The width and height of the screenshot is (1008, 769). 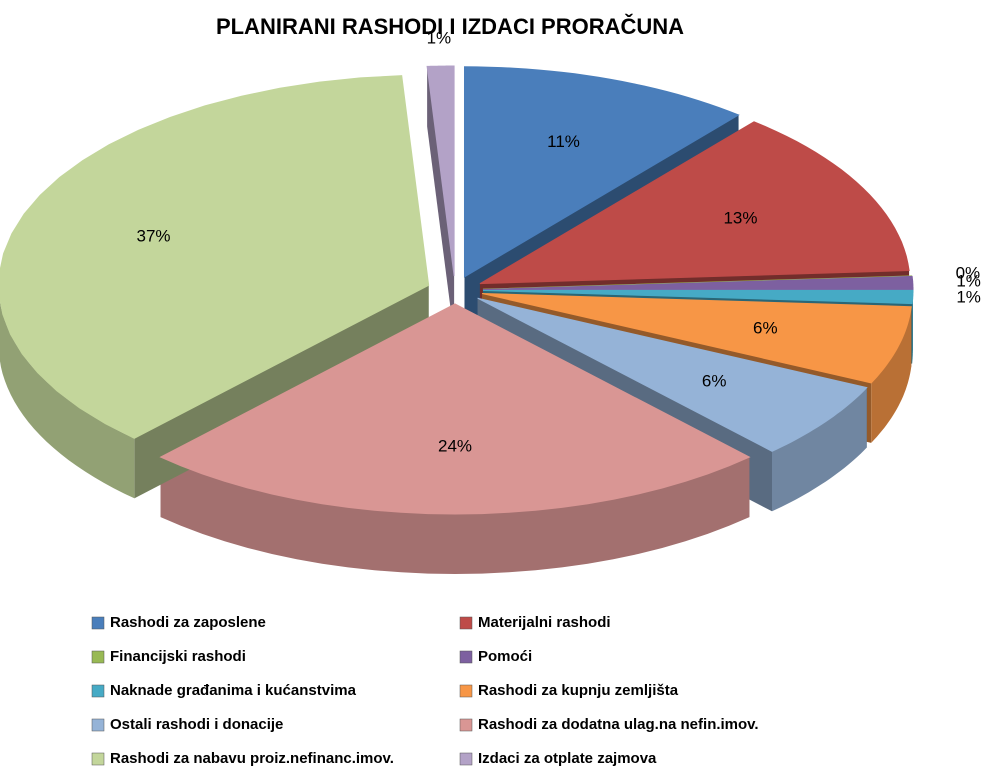 I want to click on data-label: 0%, so click(x=968, y=273).